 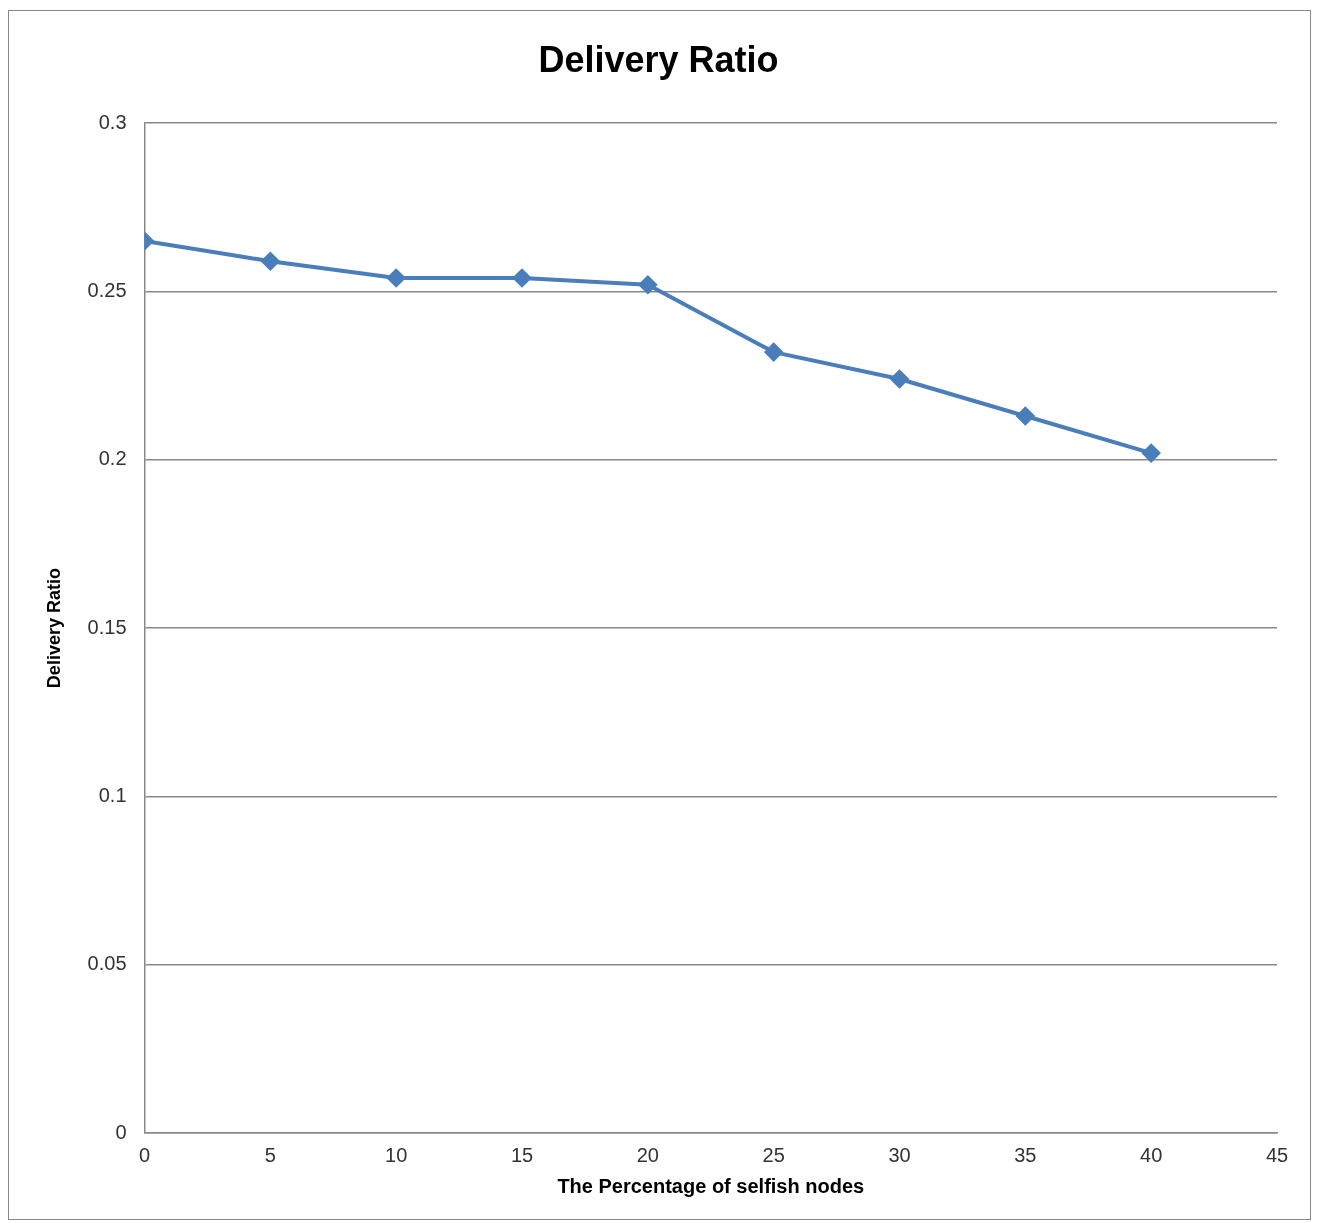 I want to click on y-tick-label: 0.2, so click(x=112, y=458).